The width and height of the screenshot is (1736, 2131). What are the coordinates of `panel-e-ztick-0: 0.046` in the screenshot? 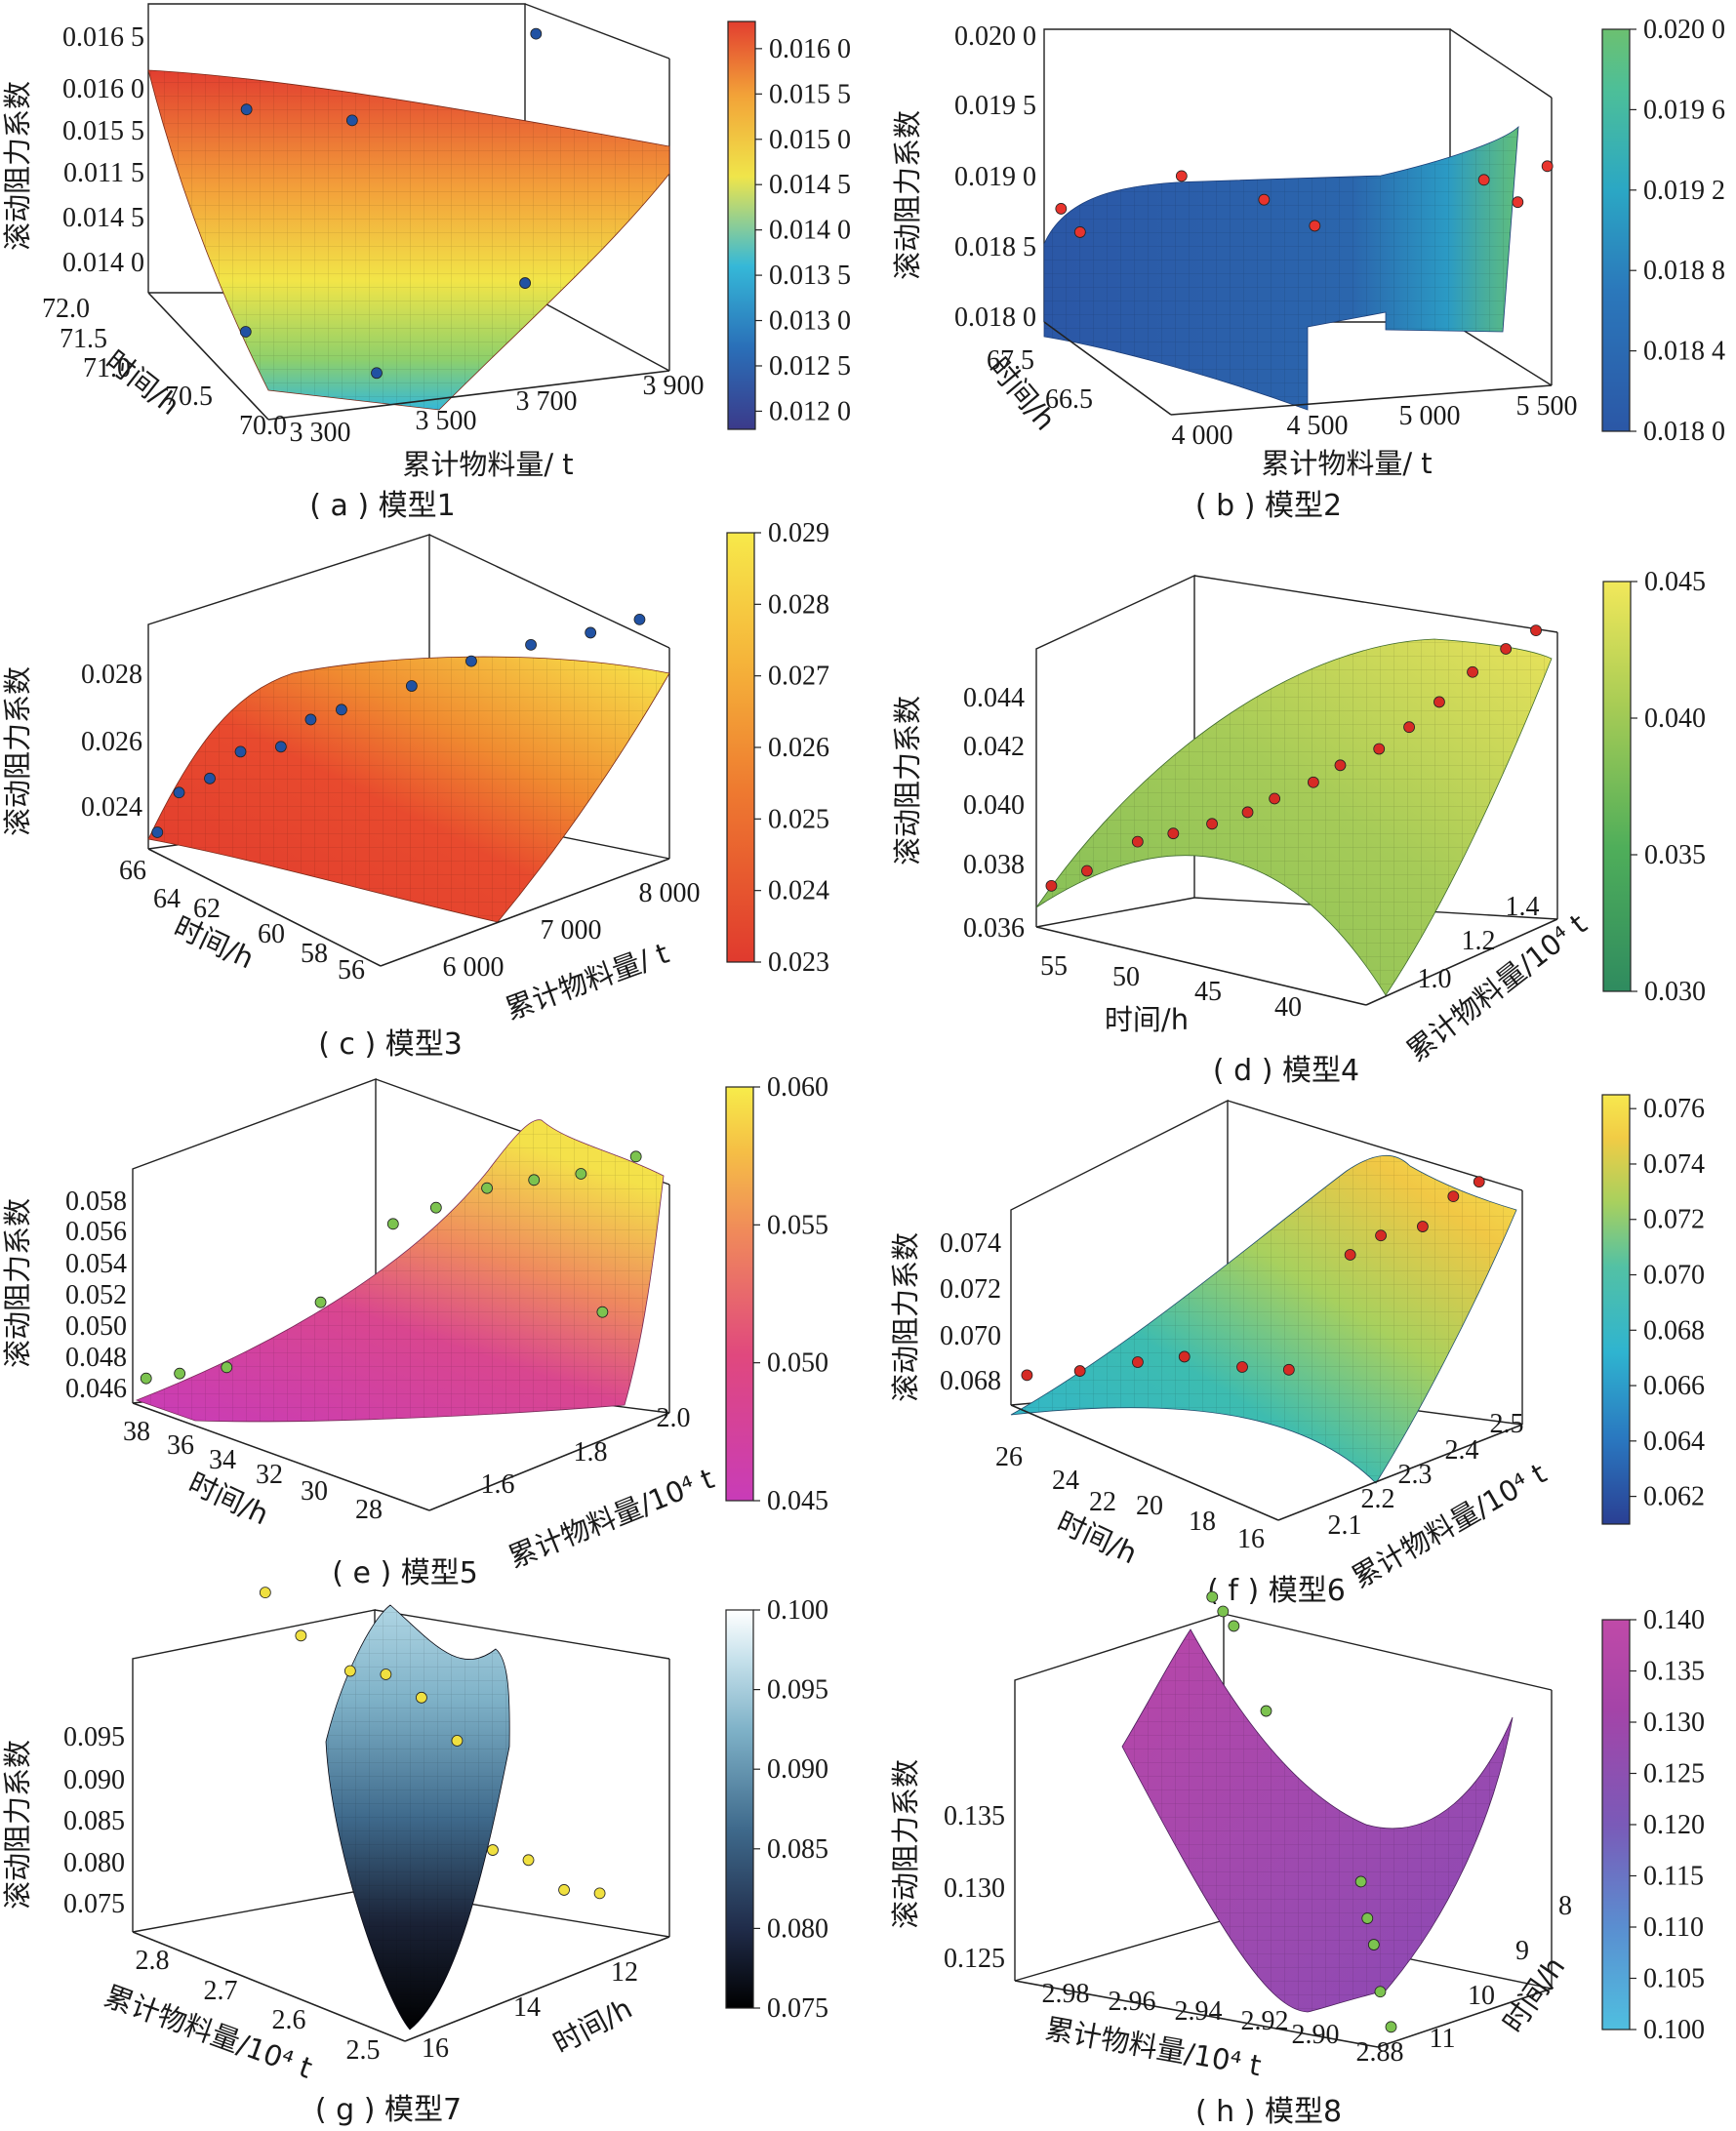 It's located at (96, 1389).